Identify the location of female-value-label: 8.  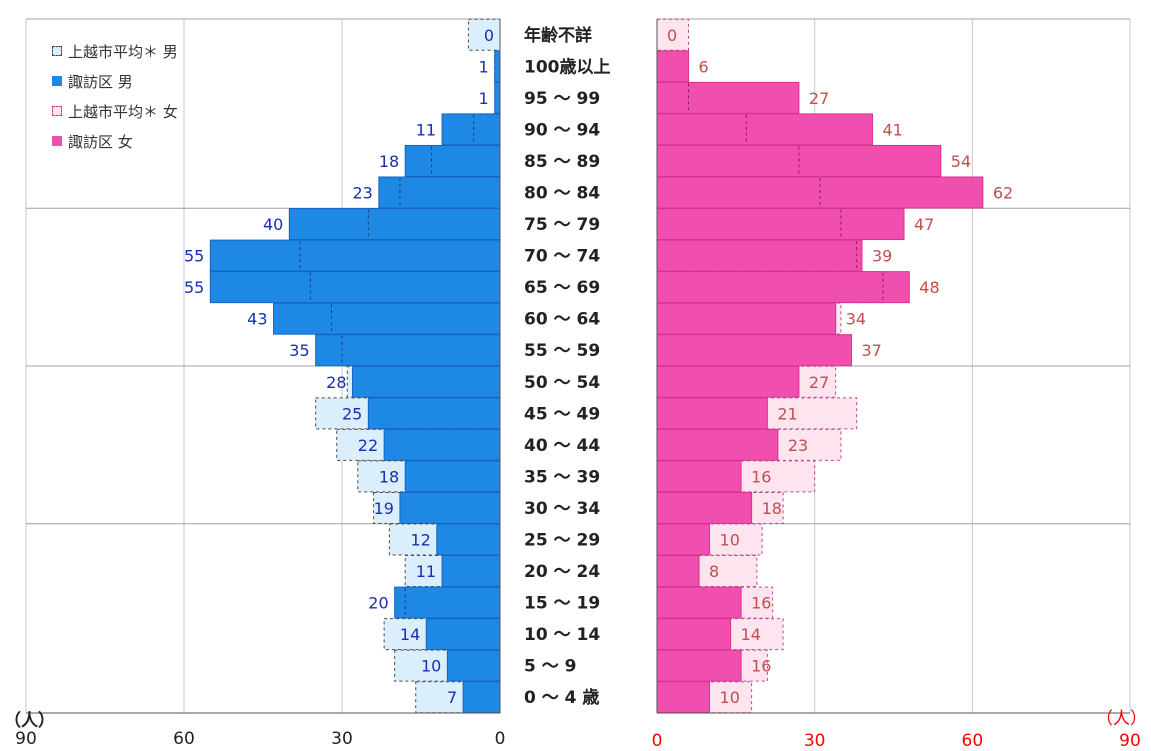
(714, 571).